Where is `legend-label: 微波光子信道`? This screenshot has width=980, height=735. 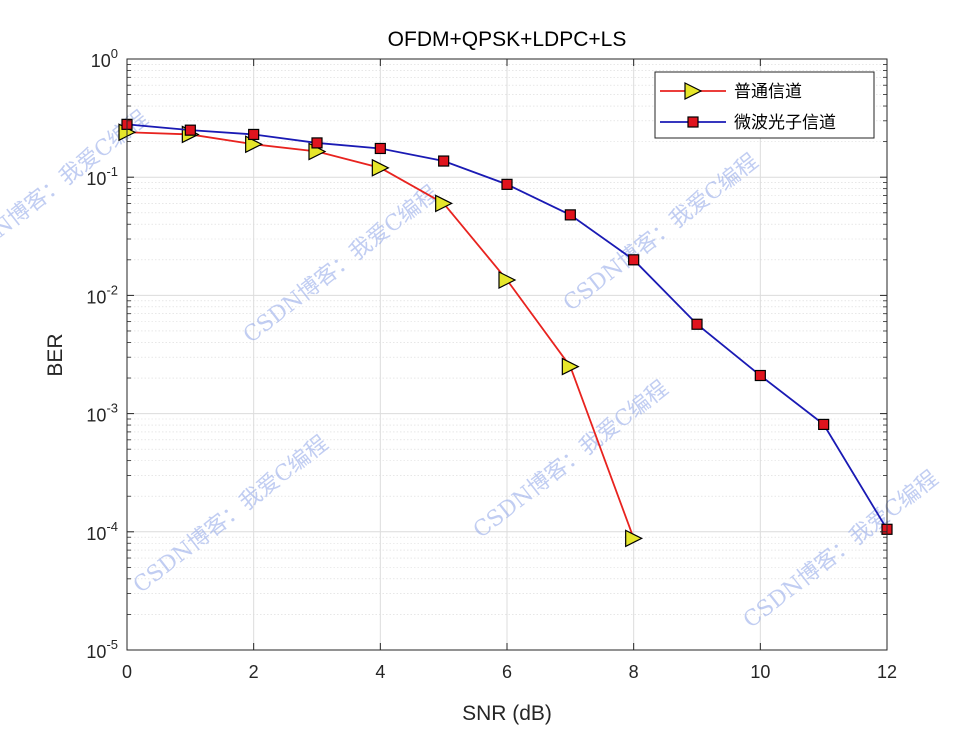 legend-label: 微波光子信道 is located at coordinates (785, 123).